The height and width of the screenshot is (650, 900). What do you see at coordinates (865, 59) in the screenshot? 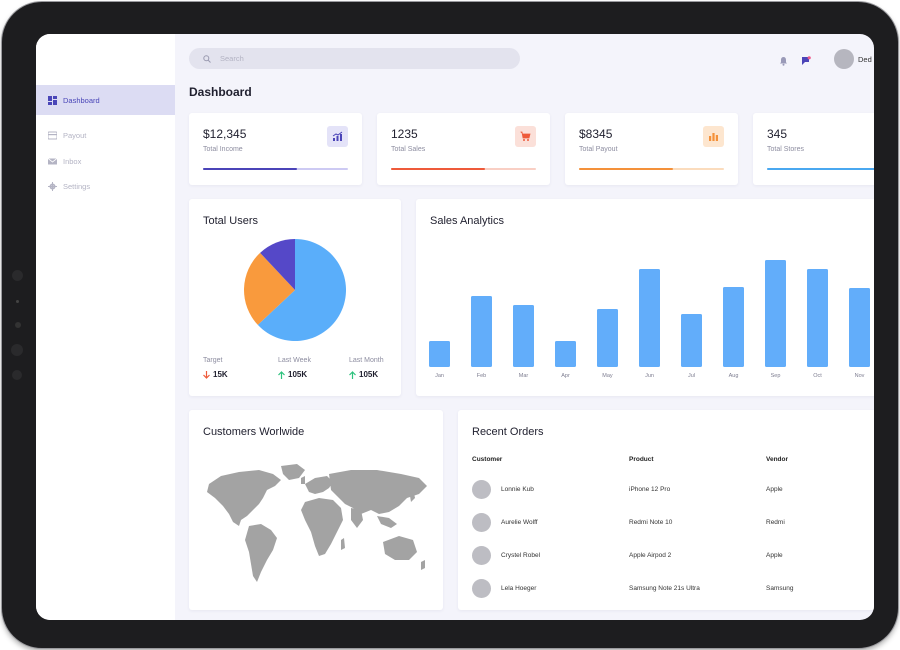
I see `user-name: Ded` at bounding box center [865, 59].